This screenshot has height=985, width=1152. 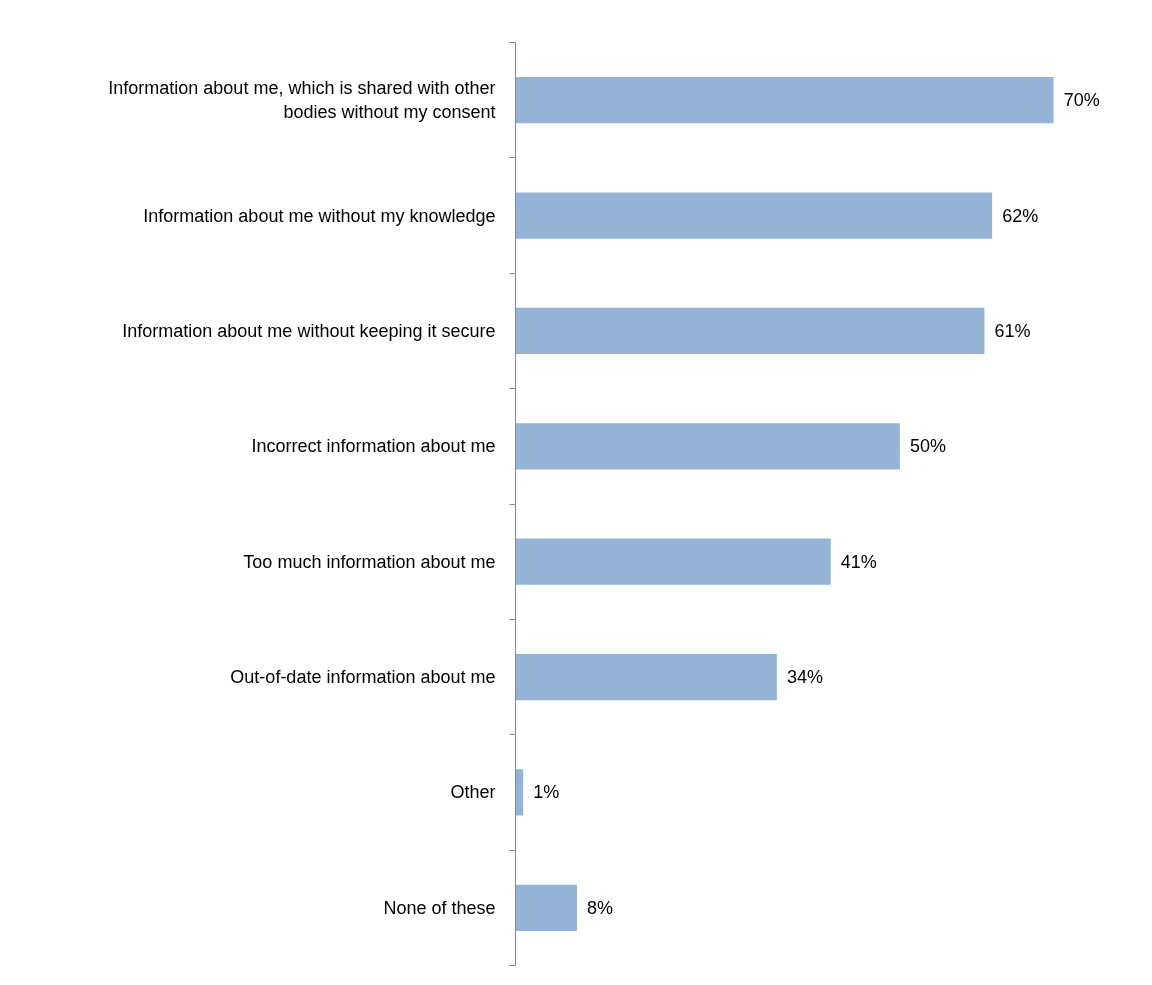 What do you see at coordinates (302, 100) in the screenshot?
I see `y-tick-label: Information about me, which is shared with other bodies without my consent` at bounding box center [302, 100].